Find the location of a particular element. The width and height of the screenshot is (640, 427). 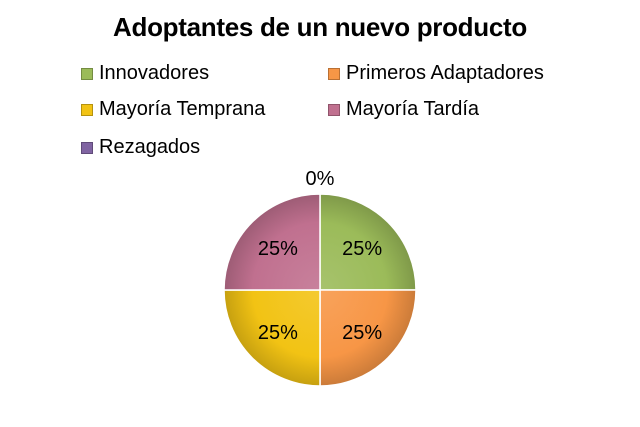

legend-label-mayoria-tardia: Mayoría Tardía is located at coordinates (413, 109).